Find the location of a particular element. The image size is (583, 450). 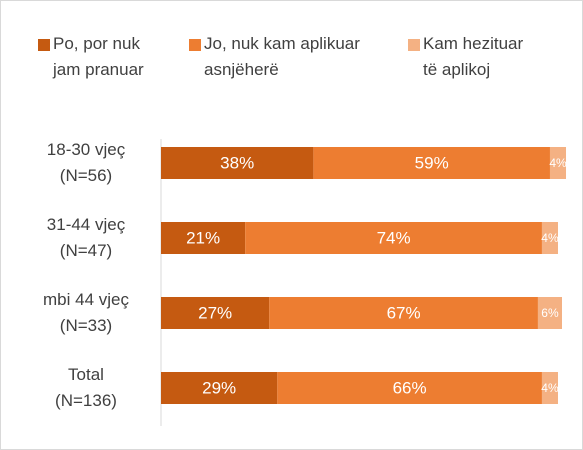

category-label: 31-44 vjeç (N=47) is located at coordinates (86, 237).